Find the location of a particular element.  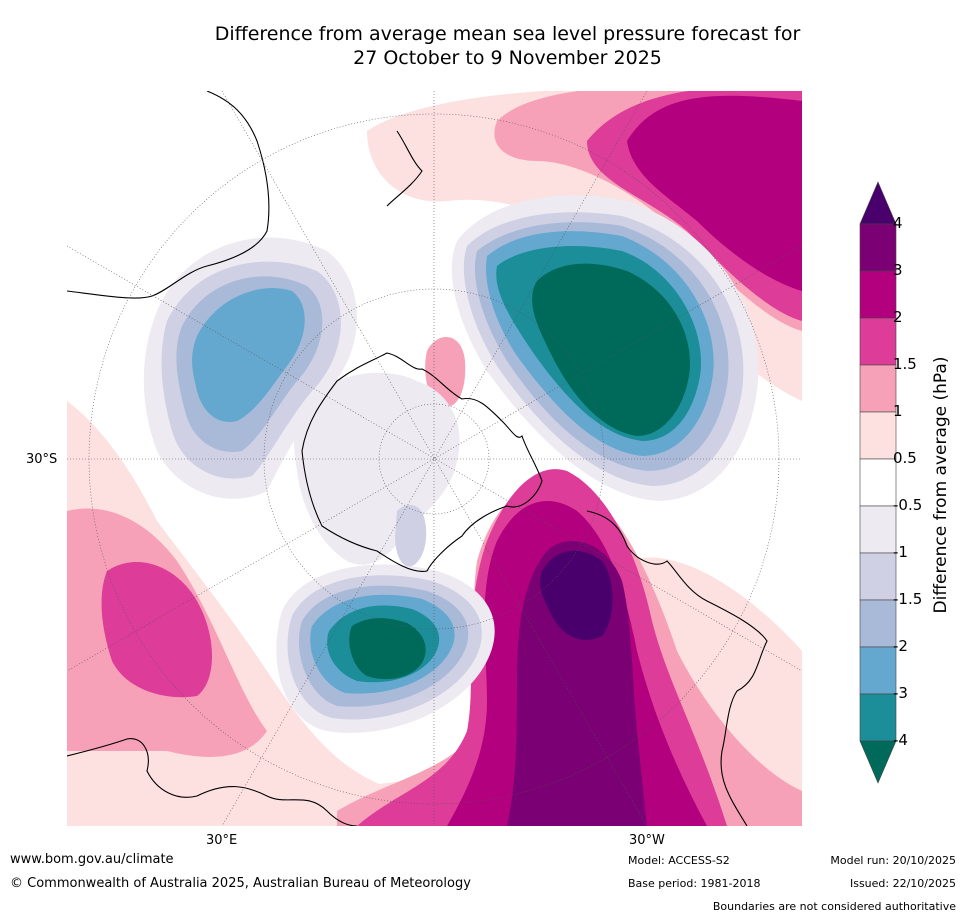

colorbar-tick-label: 3 is located at coordinates (898, 270).